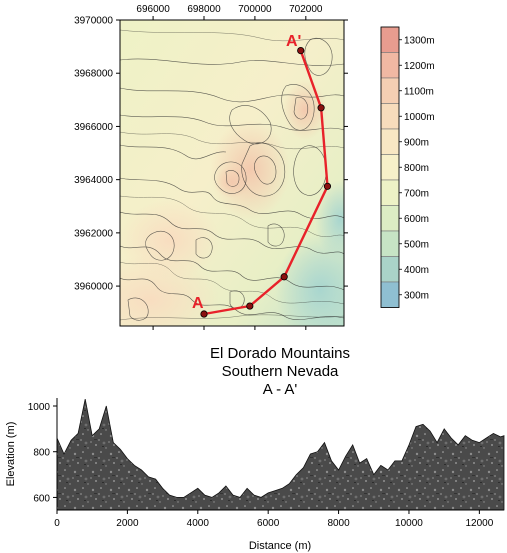  I want to click on map-x-tick-label: 700000, so click(255, 9).